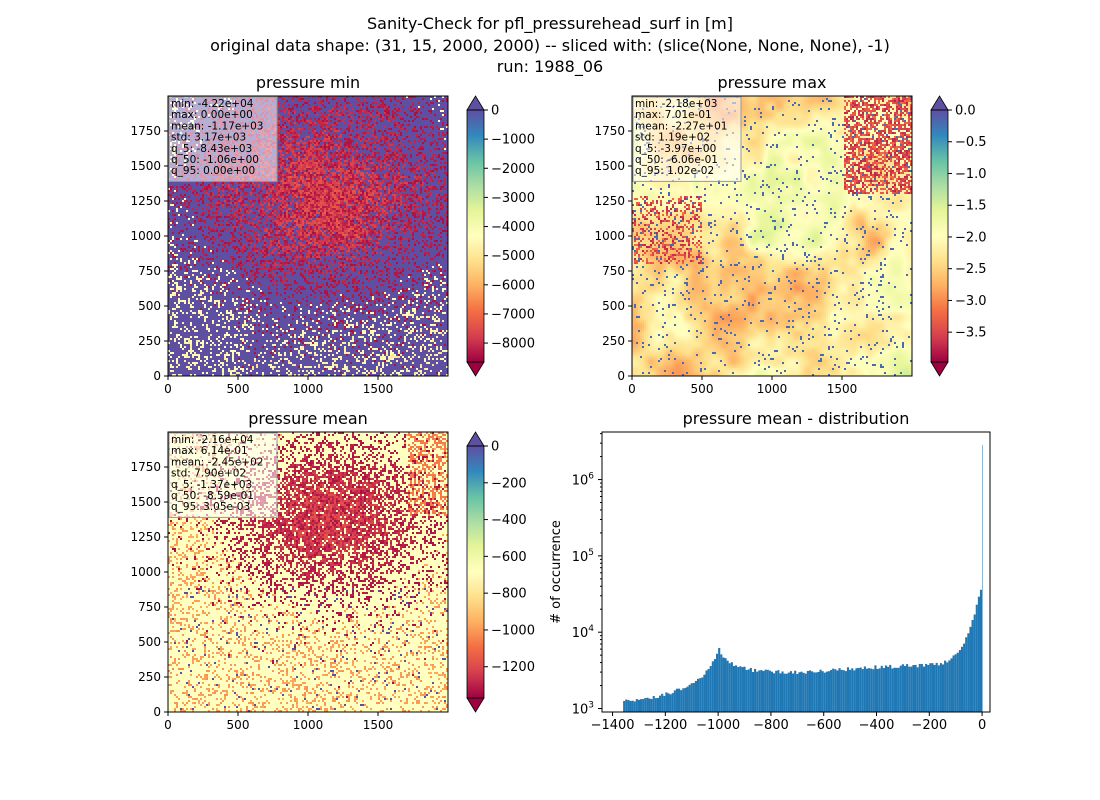 The image size is (1100, 800). What do you see at coordinates (877, 725) in the screenshot?
I see `x-tick-label: −400` at bounding box center [877, 725].